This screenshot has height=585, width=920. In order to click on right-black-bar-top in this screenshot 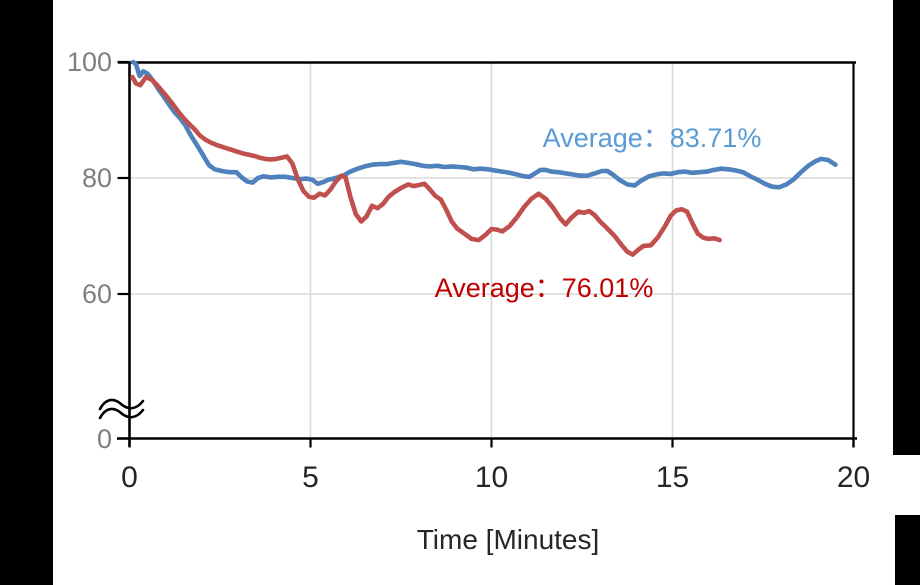, I will do `click(906, 227)`.